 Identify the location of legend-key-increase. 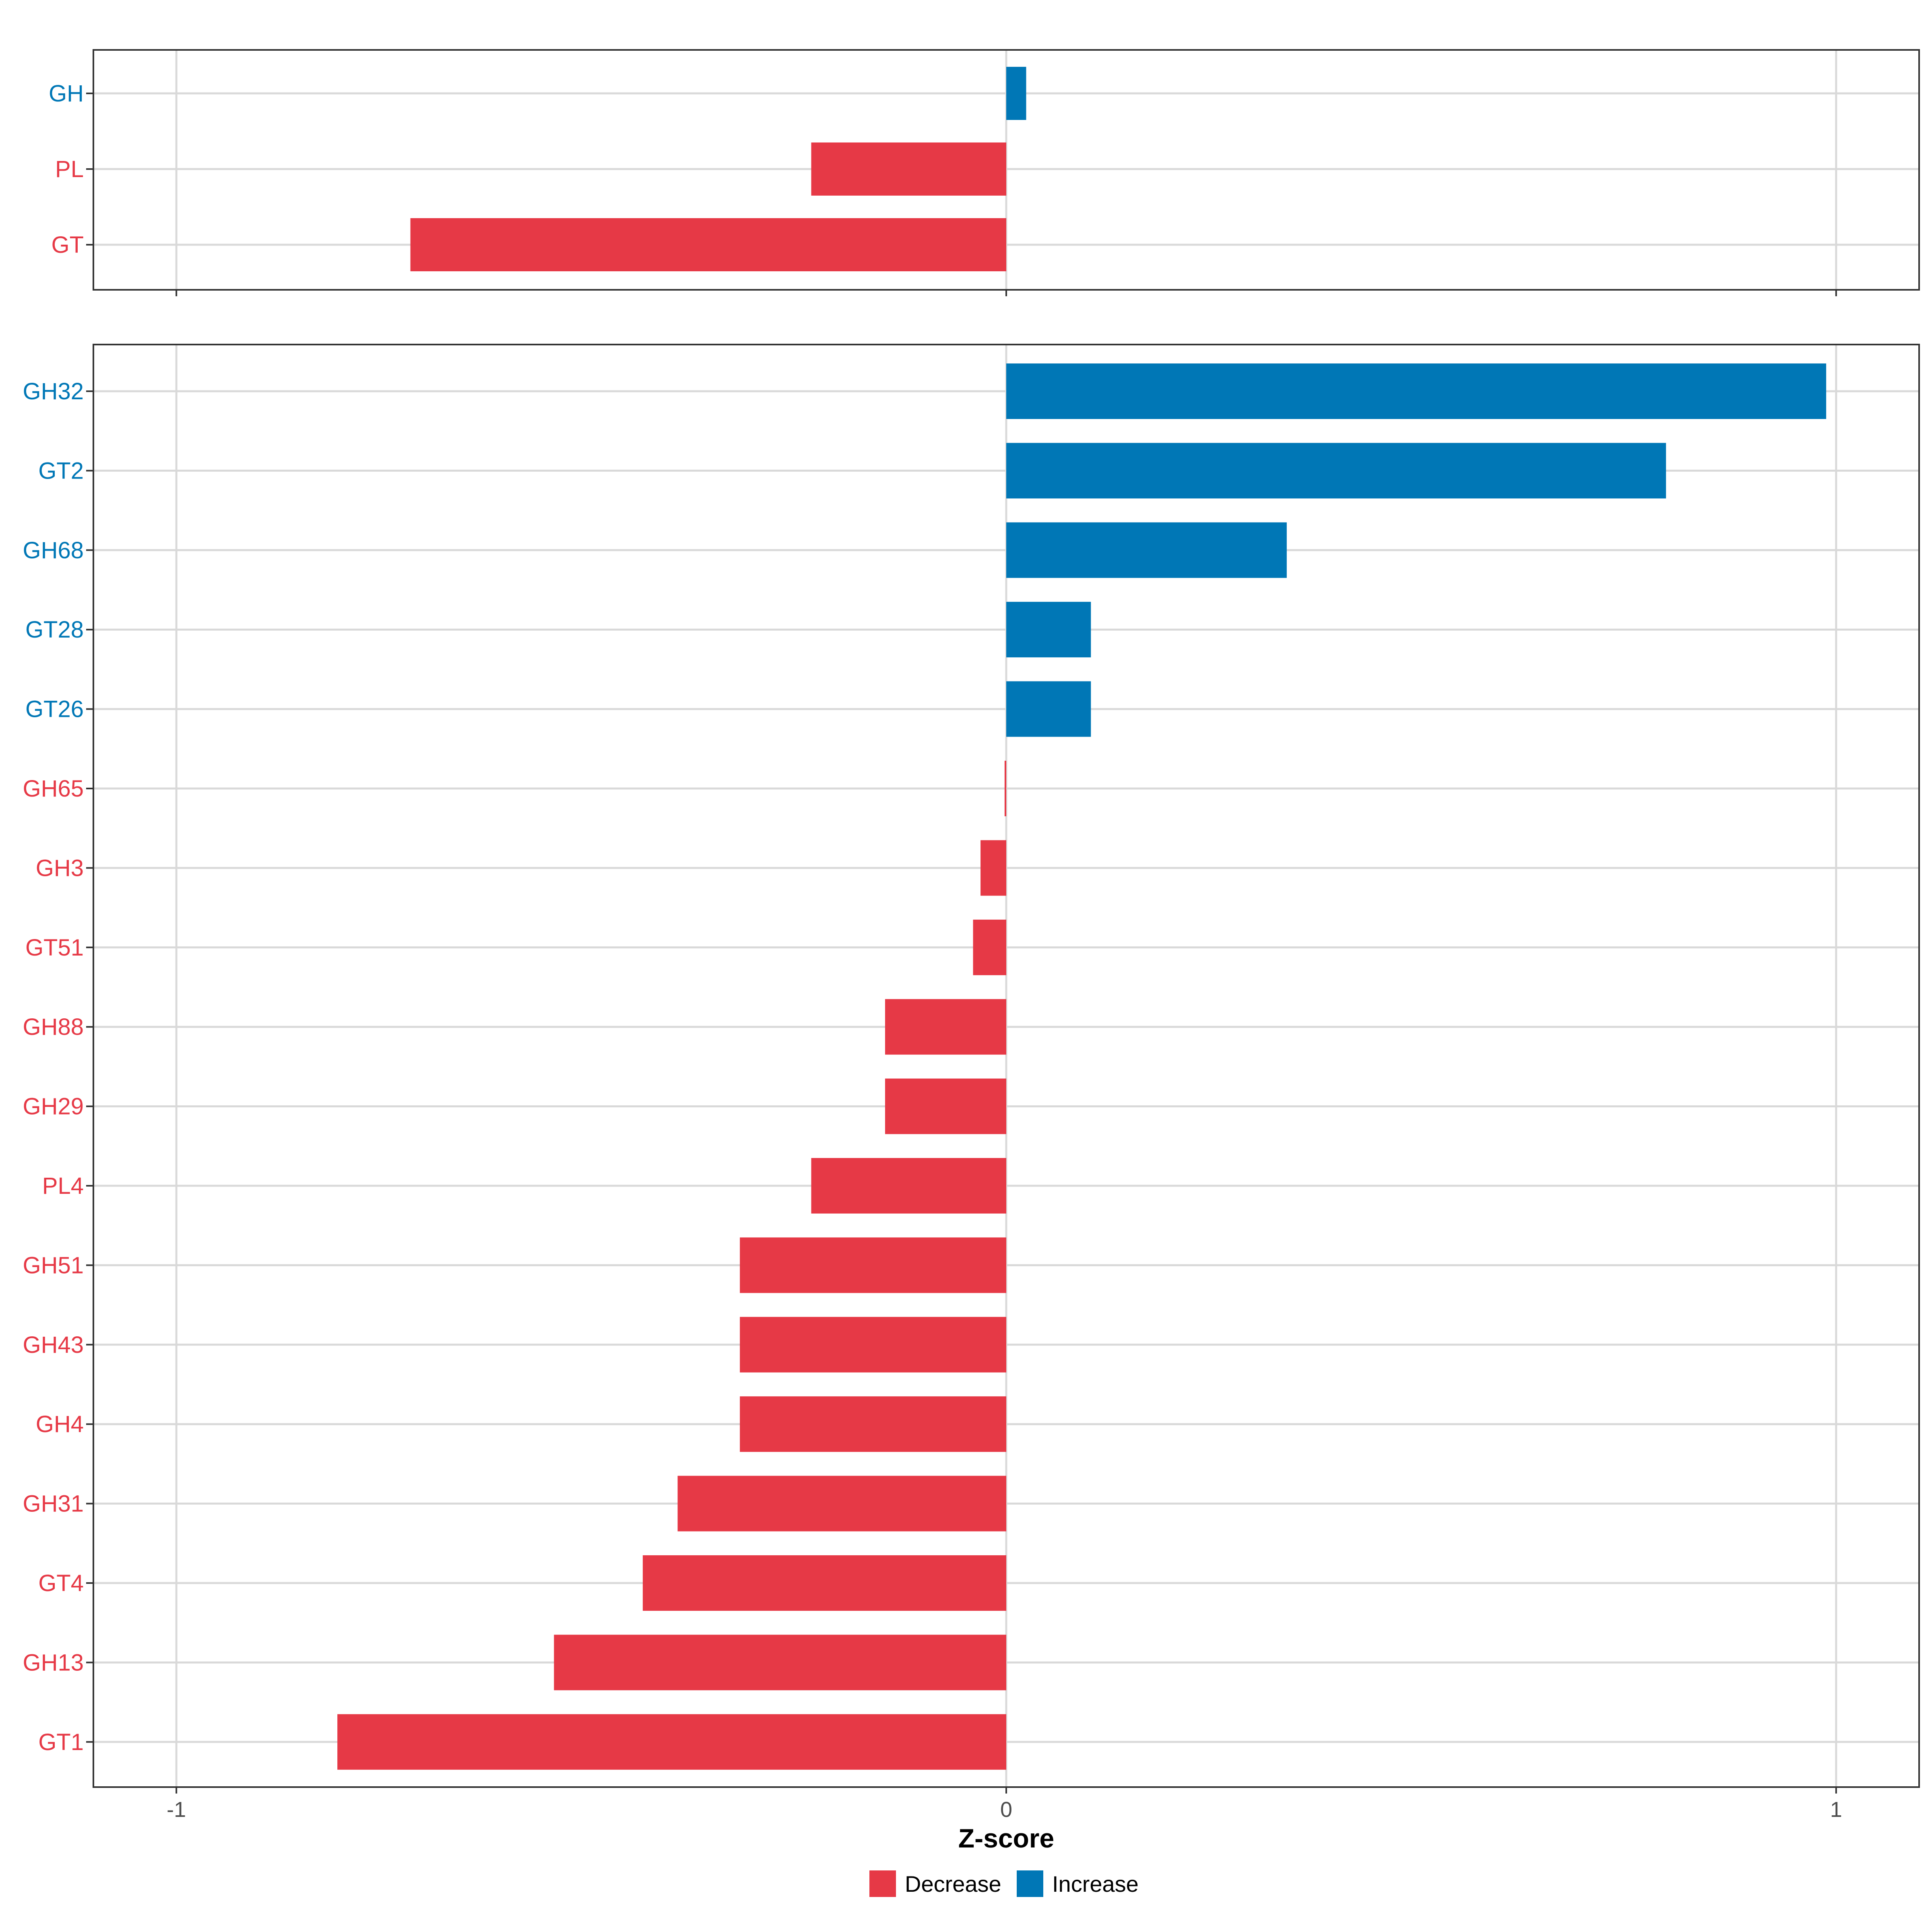
(1030, 1883).